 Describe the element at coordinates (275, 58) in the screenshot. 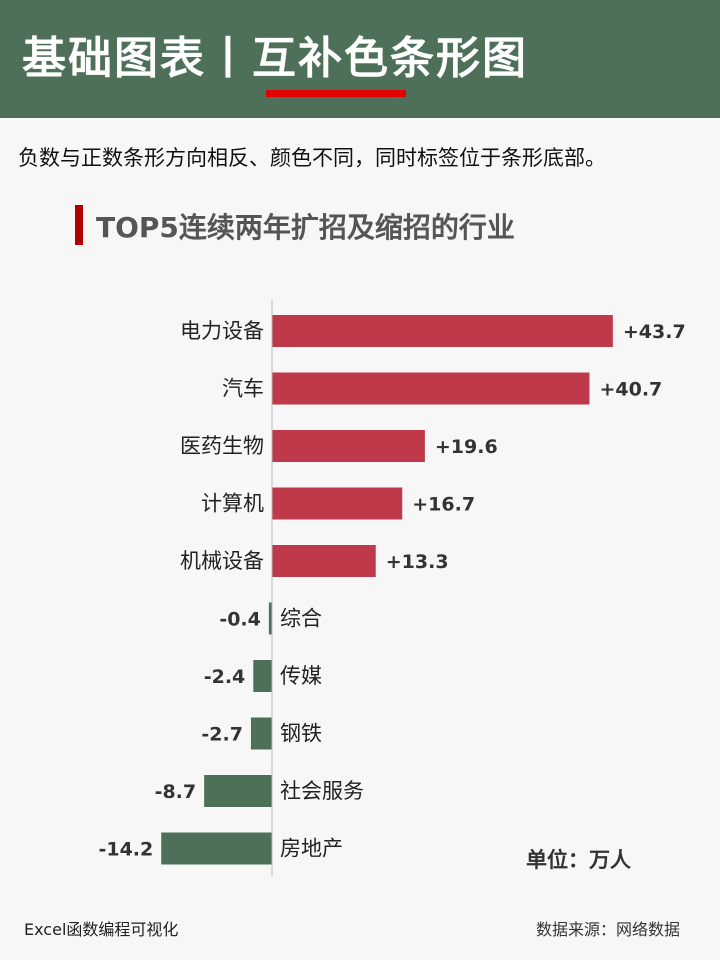

I see `page-title: 基础图表丨互补色条形图` at that location.